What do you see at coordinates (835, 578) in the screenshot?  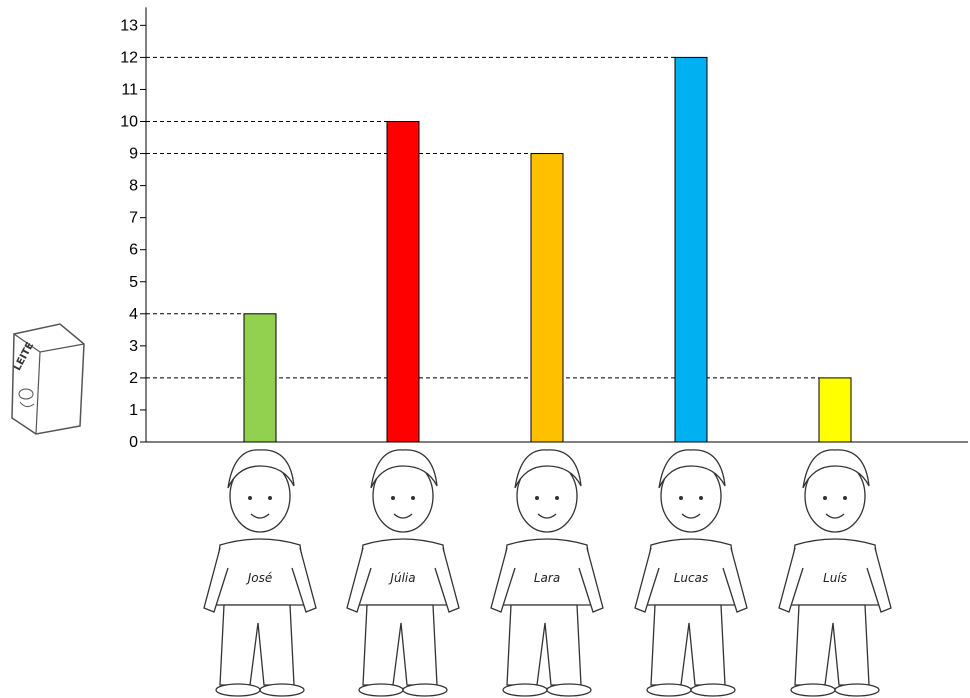 I see `kid-name-label: Luís` at bounding box center [835, 578].